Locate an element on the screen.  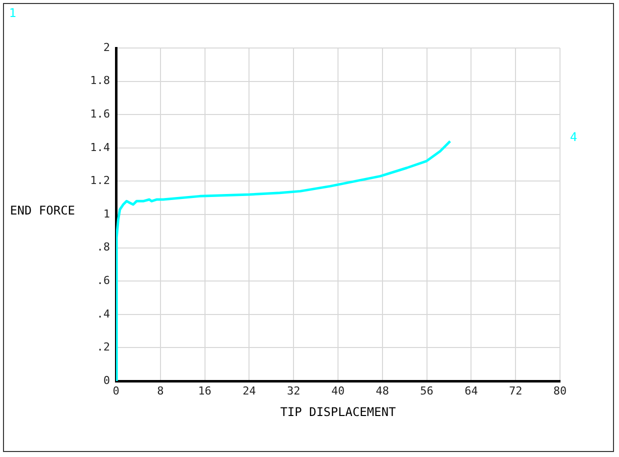
x-tick-label: 24 is located at coordinates (249, 391).